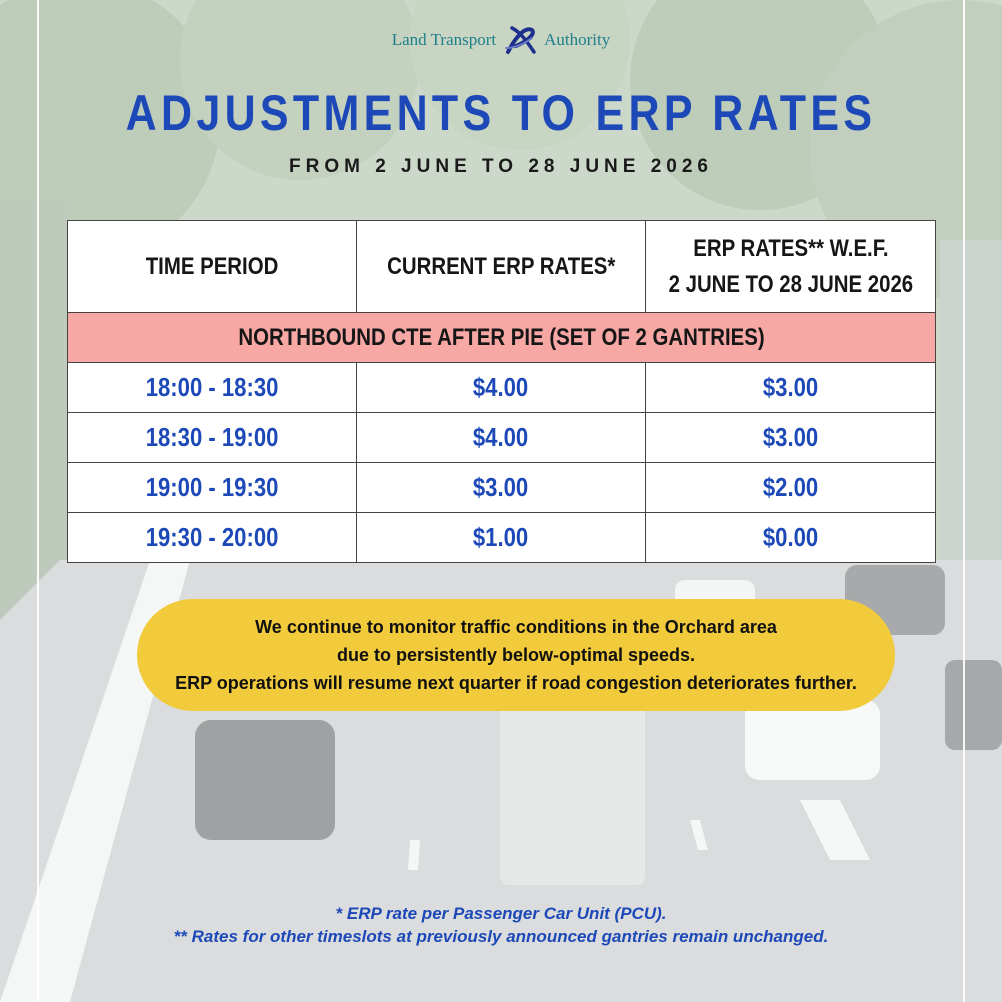 The width and height of the screenshot is (1002, 1002). What do you see at coordinates (212, 537) in the screenshot?
I see `cell-time-period: 19:30 - 20:00` at bounding box center [212, 537].